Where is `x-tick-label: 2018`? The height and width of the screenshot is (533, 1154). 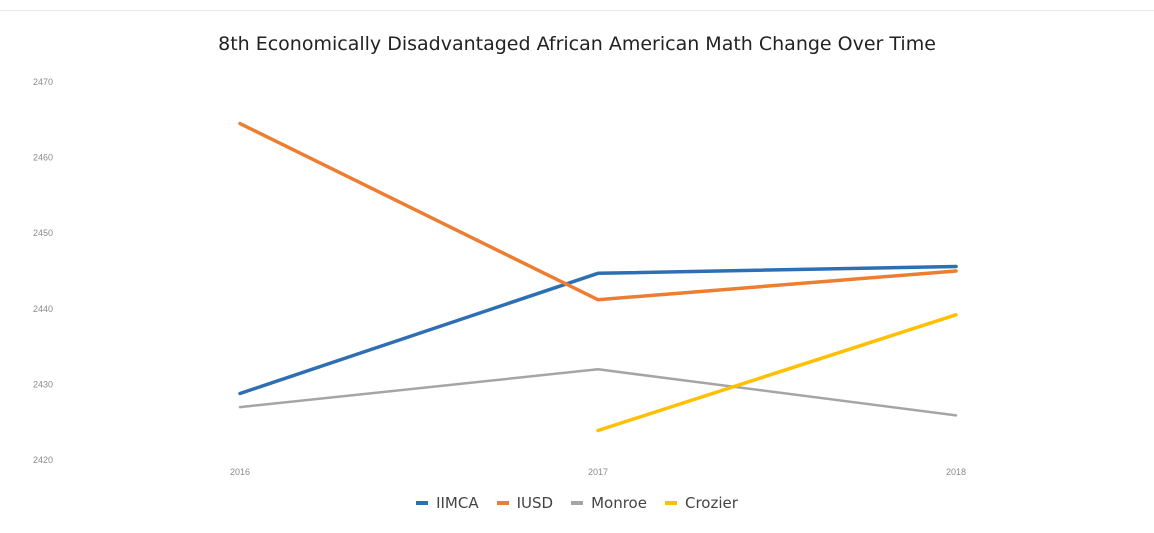
x-tick-label: 2018 is located at coordinates (956, 472).